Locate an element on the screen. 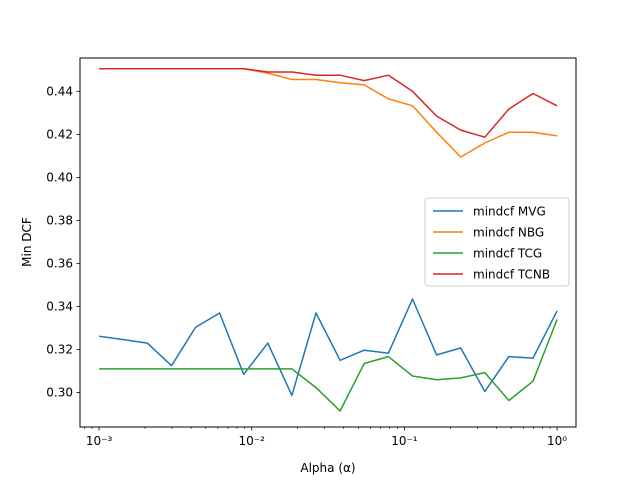 The height and width of the screenshot is (480, 640). y-tick-label: 0.34 is located at coordinates (59, 307).